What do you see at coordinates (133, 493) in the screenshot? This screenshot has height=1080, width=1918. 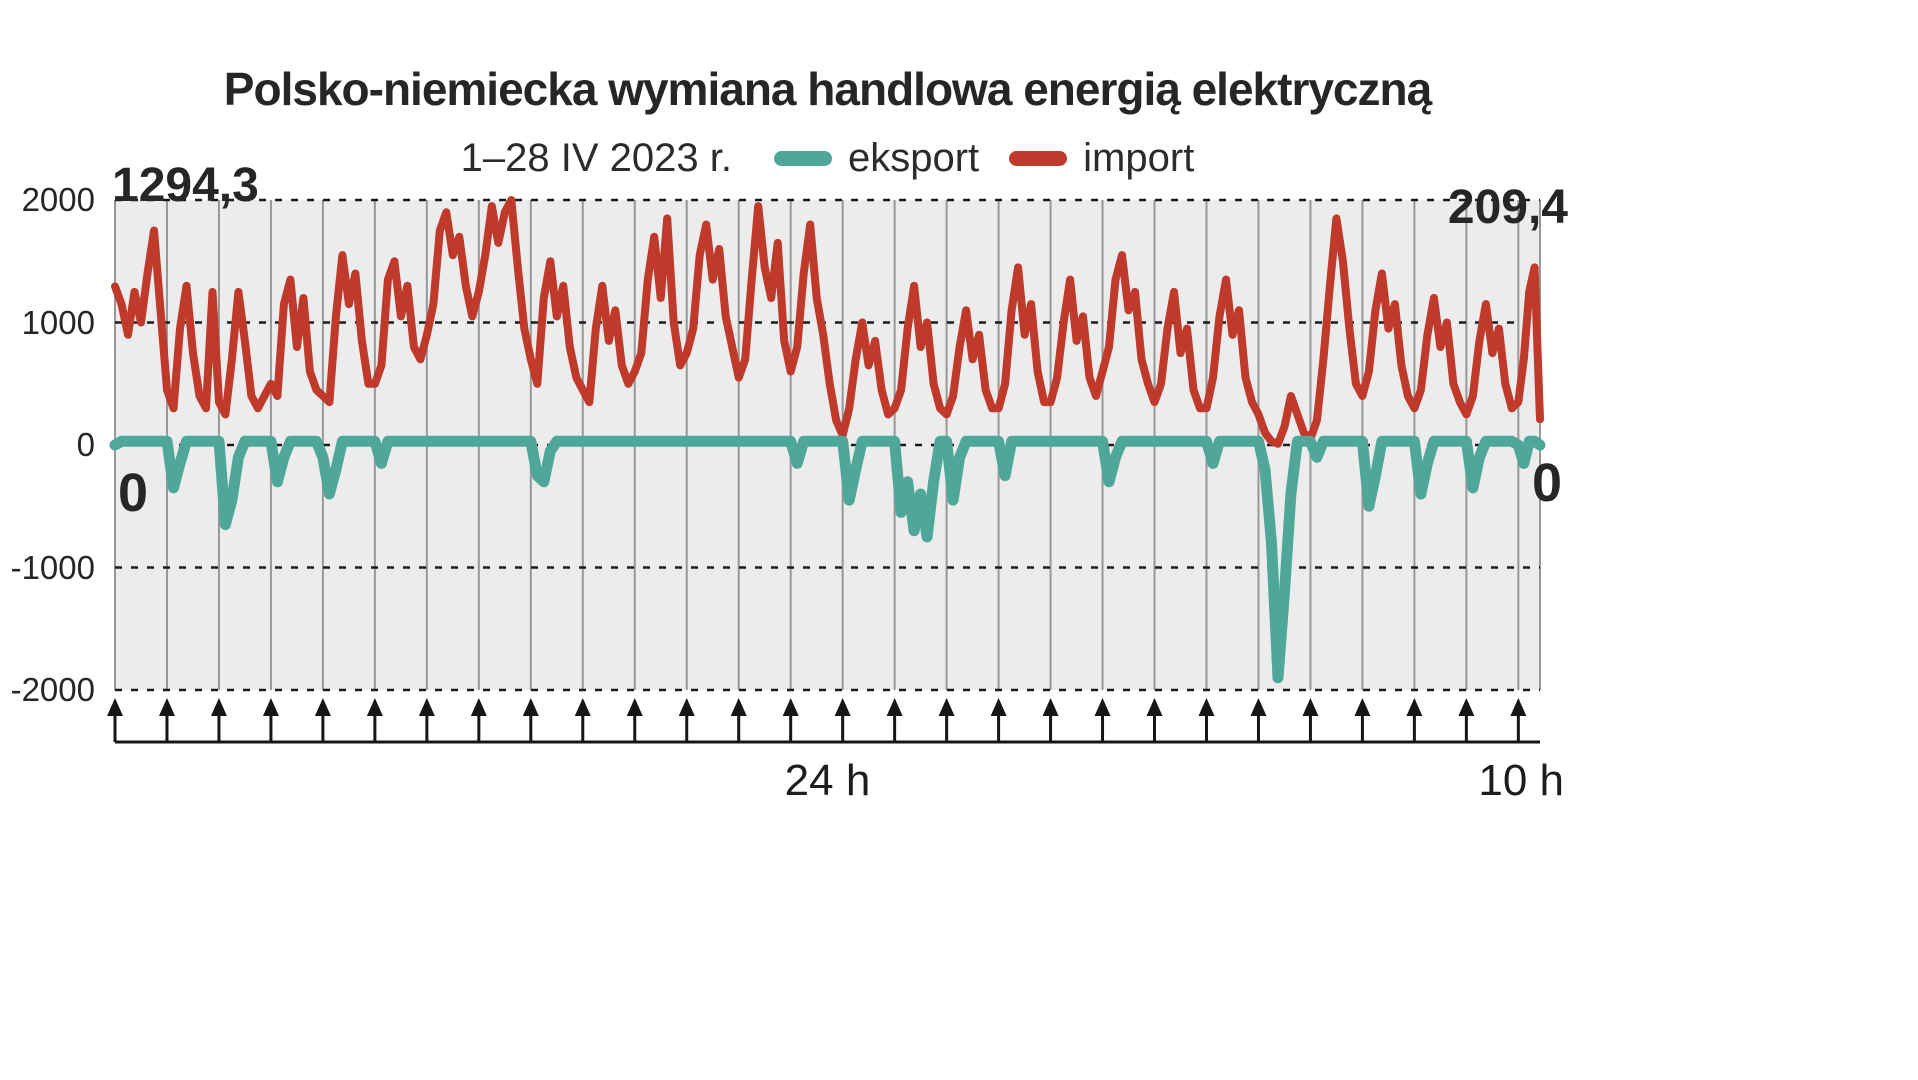 I see `annotation-first-export-value: 0` at bounding box center [133, 493].